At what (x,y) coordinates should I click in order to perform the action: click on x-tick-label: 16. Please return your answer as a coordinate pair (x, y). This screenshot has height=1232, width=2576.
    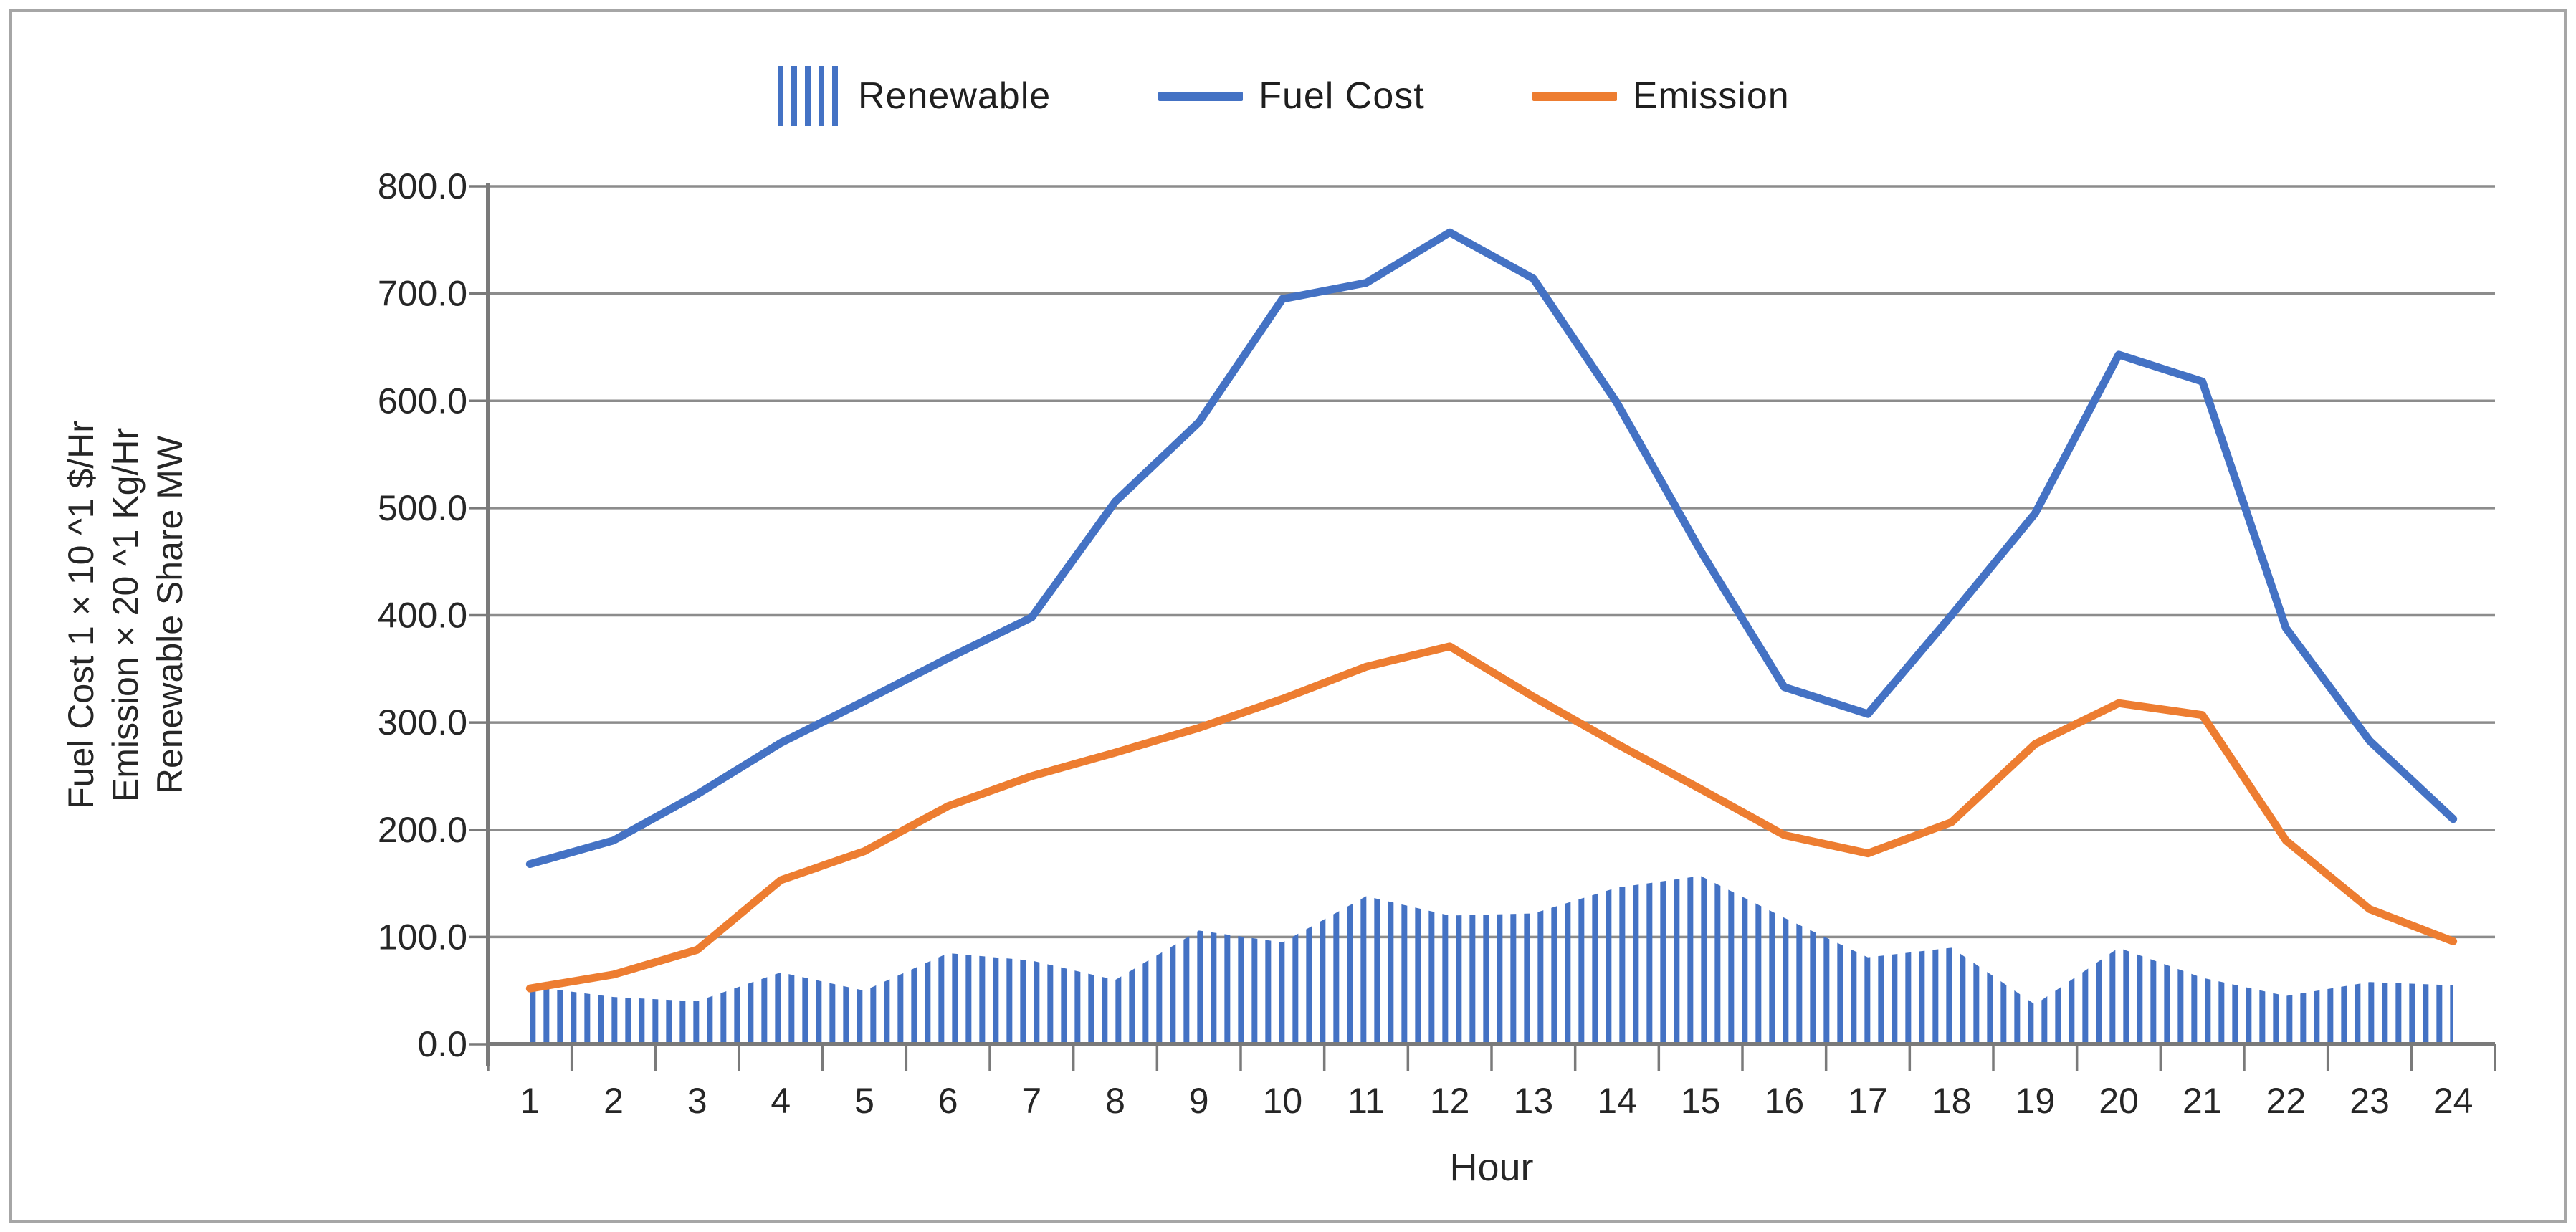
    Looking at the image, I should click on (1785, 1101).